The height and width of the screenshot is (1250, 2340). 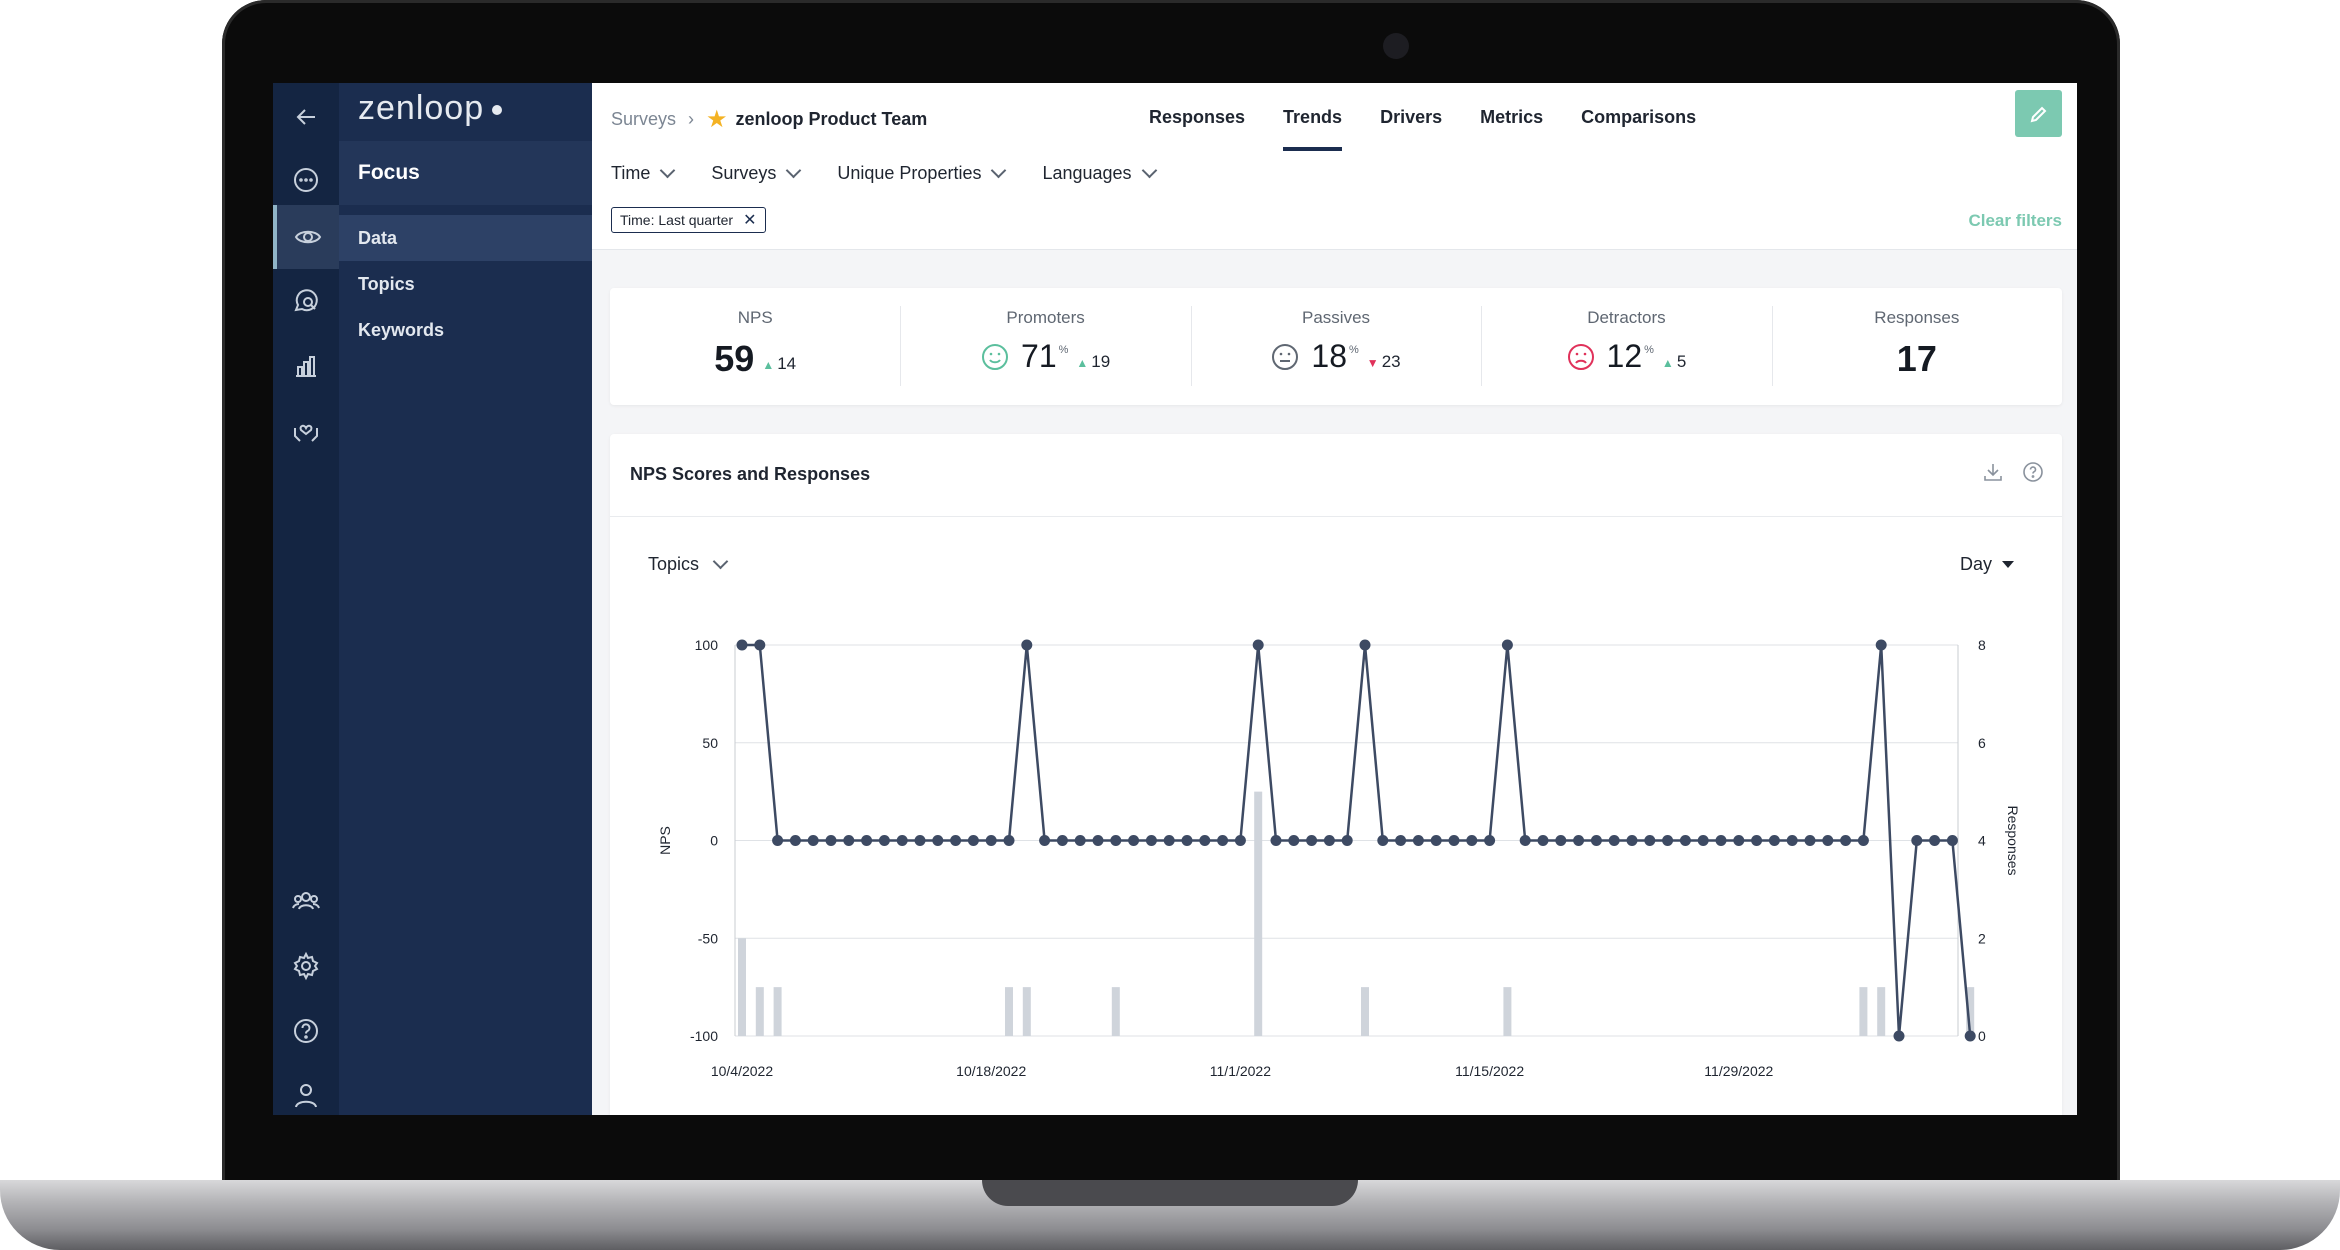 What do you see at coordinates (674, 564) in the screenshot?
I see `topics-dropdown-label: Topics` at bounding box center [674, 564].